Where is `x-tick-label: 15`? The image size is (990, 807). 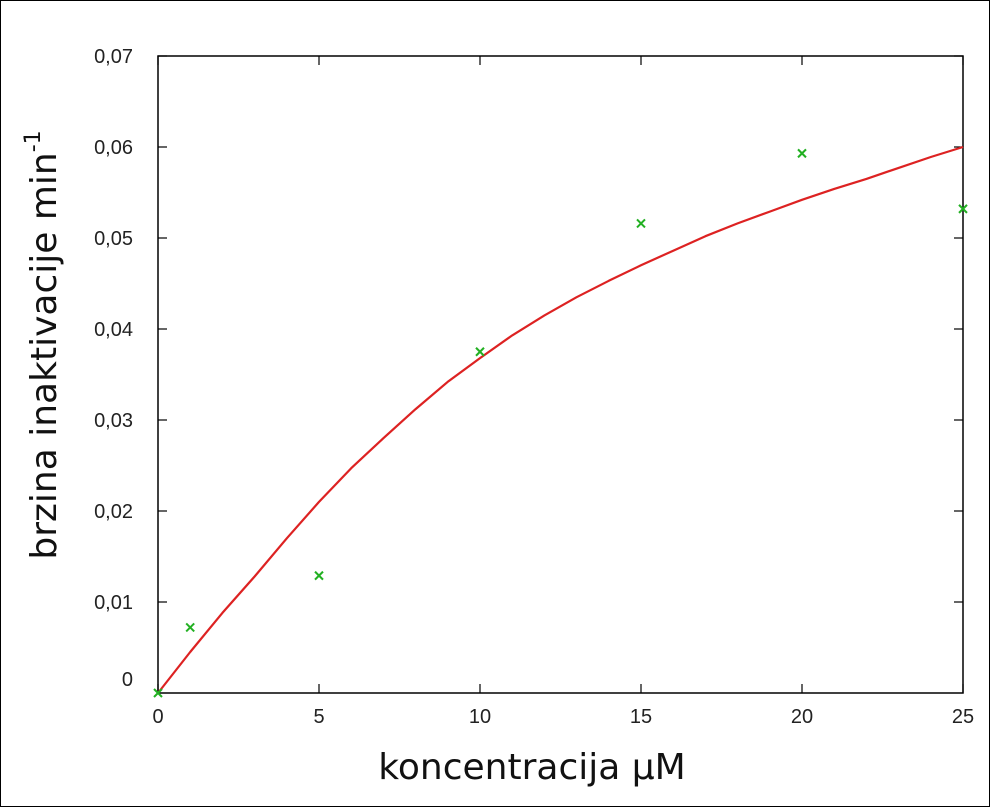
x-tick-label: 15 is located at coordinates (641, 717).